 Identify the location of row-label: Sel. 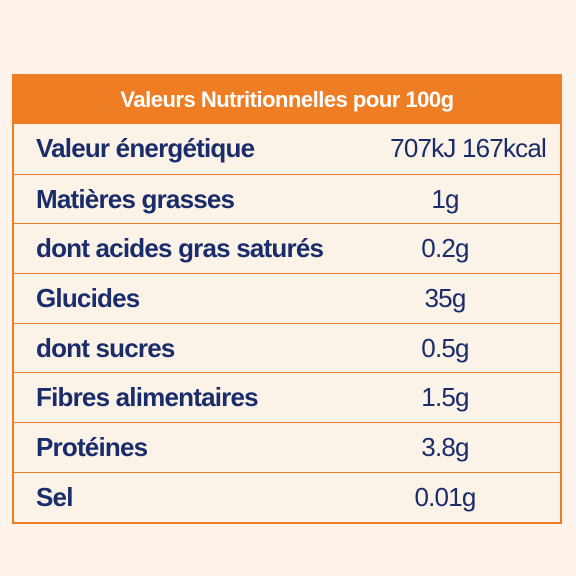
(54, 496).